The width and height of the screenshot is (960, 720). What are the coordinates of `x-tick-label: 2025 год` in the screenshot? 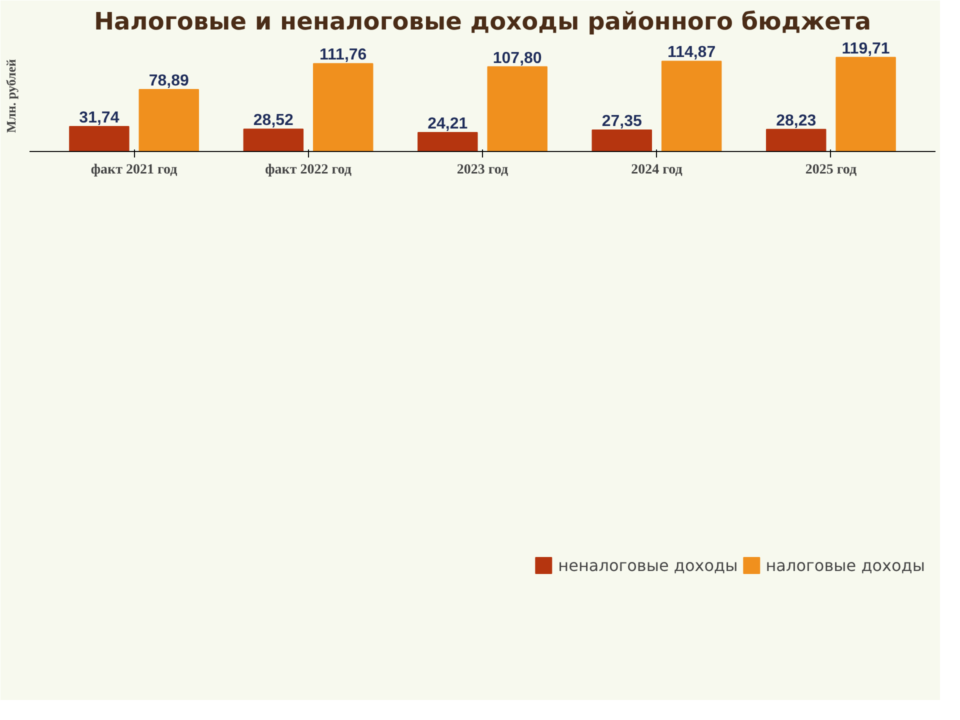 It's located at (831, 170).